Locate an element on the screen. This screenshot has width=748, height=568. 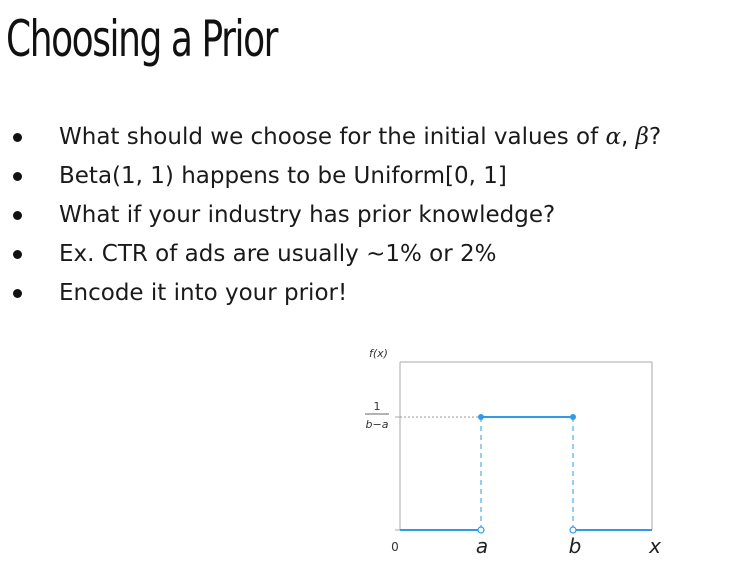
bullet-text: Beta(1, 1) happens to be Uniform[0, 1] is located at coordinates (283, 176).